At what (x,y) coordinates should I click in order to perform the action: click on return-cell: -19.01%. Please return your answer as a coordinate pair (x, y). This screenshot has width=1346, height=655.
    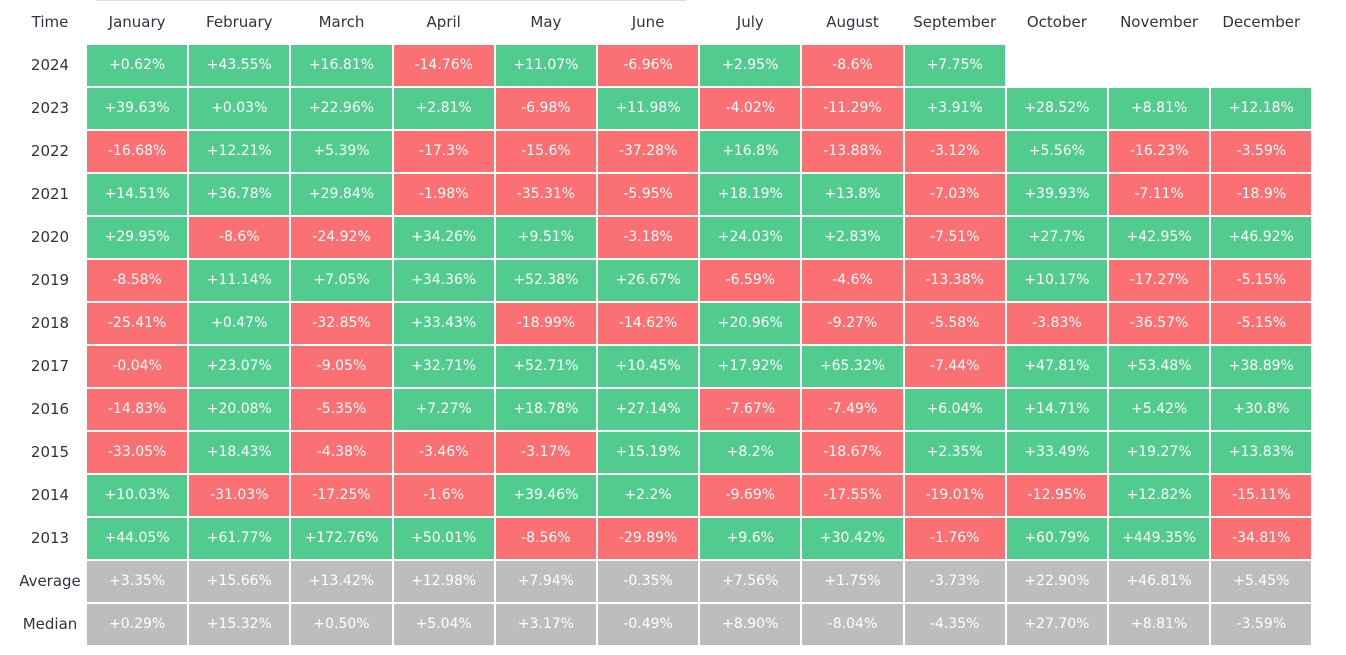
    Looking at the image, I should click on (954, 495).